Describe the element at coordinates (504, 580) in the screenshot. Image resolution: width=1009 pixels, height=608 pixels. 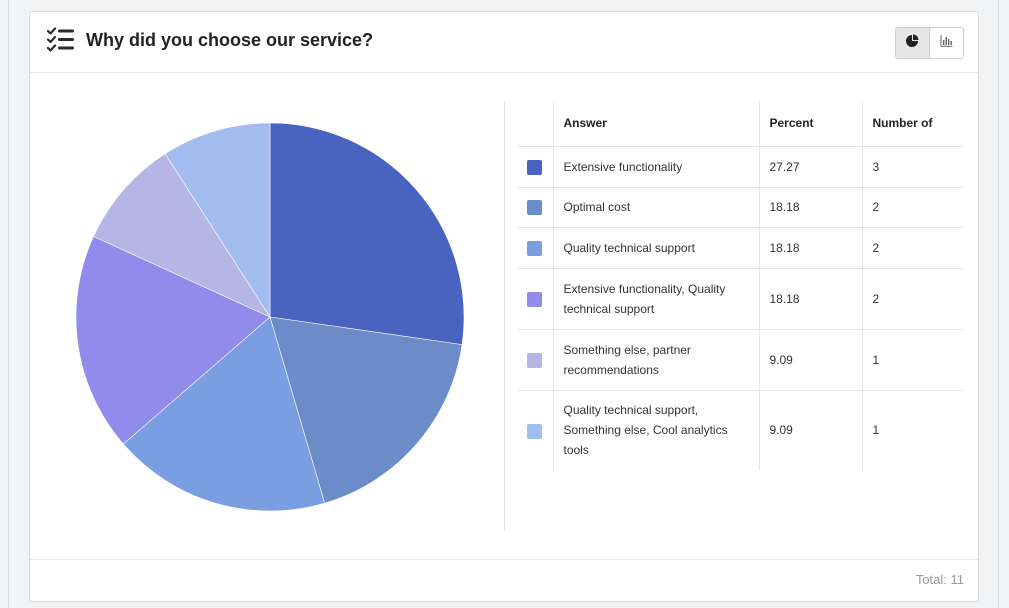
I see `card-footer: Total: 11` at that location.